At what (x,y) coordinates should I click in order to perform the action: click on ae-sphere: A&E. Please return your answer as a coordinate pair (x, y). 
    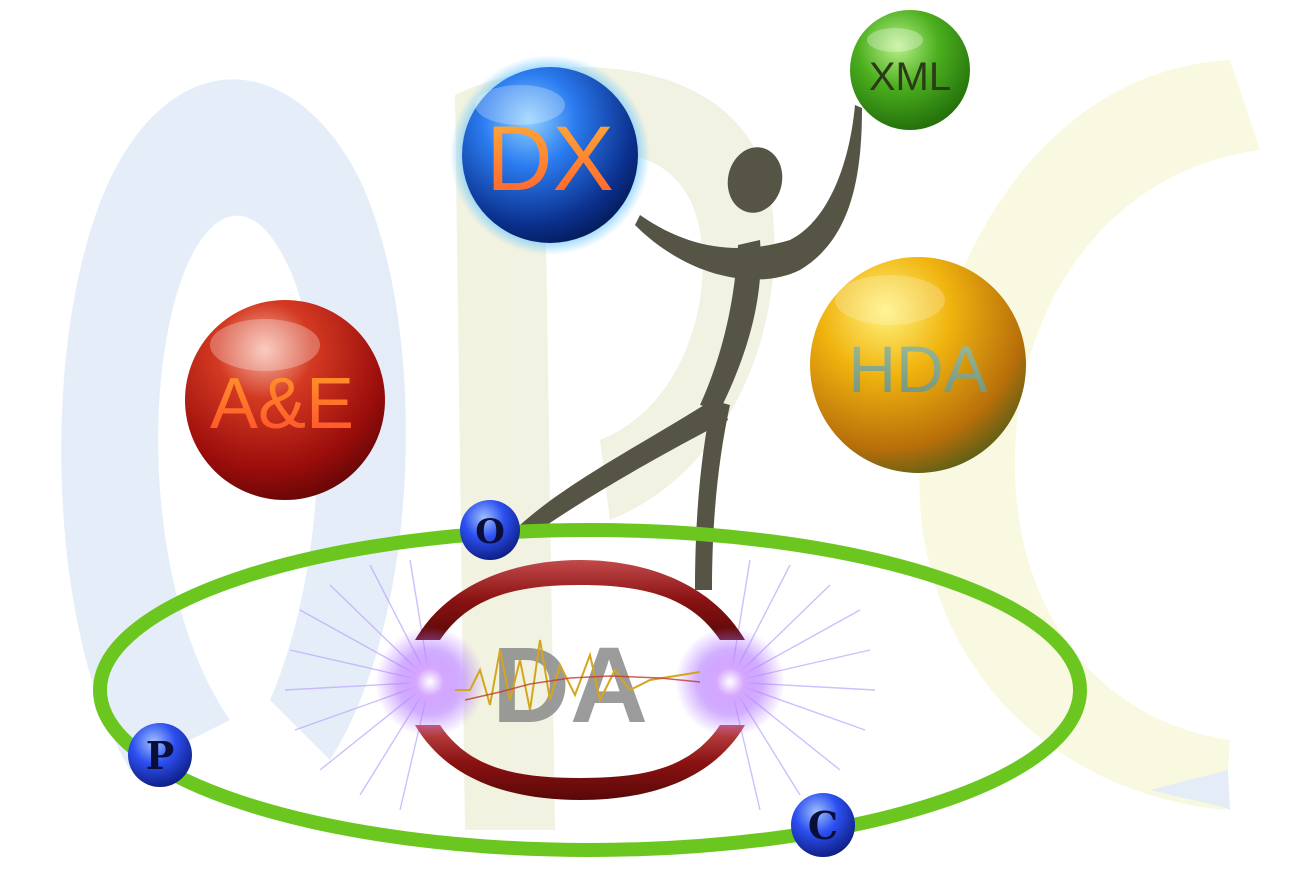
    Looking at the image, I should click on (285, 400).